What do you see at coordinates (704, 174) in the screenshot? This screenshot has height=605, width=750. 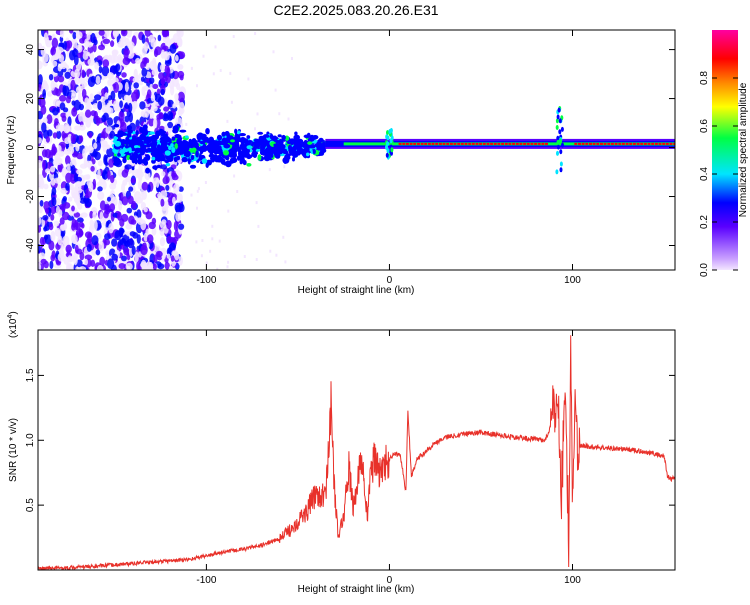 I see `colorbar-tick-label: 0.4` at bounding box center [704, 174].